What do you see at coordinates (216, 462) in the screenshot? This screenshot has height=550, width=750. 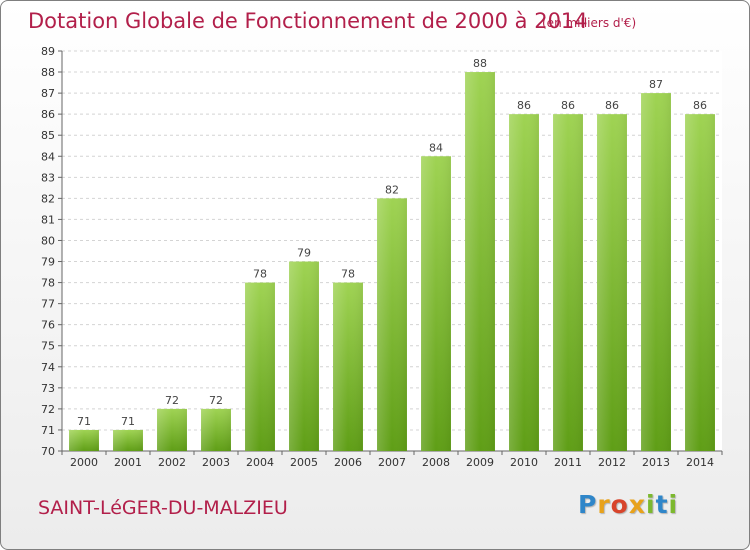 I see `x-tick-label: 2003` at bounding box center [216, 462].